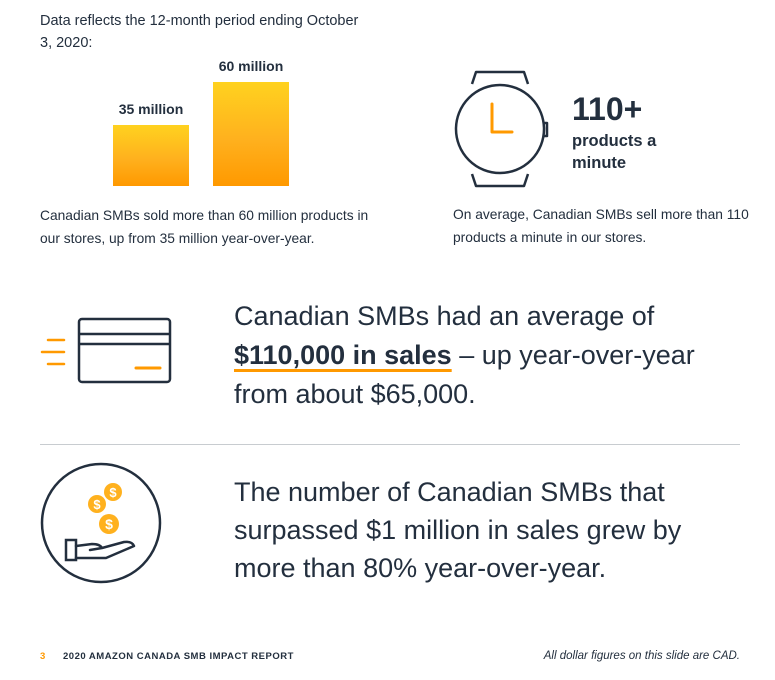 The width and height of the screenshot is (775, 680). I want to click on bar-data-label: 60 million, so click(251, 66).